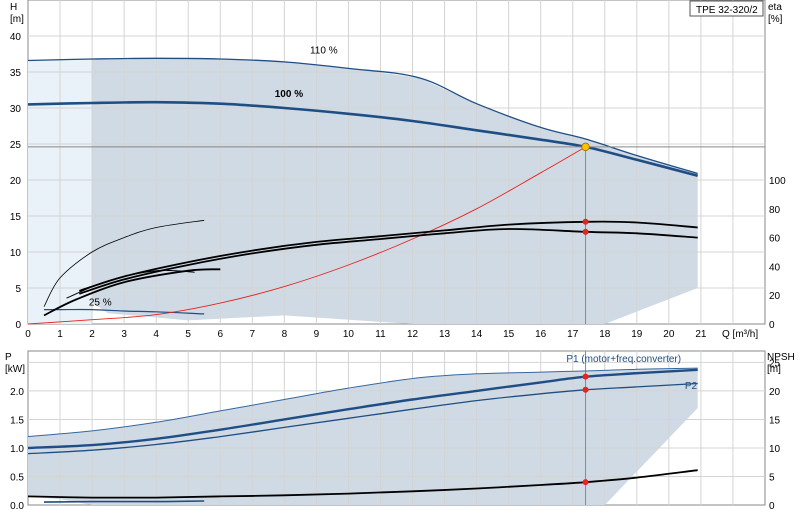  I want to click on y-axis-title: H [m], so click(17, 13).